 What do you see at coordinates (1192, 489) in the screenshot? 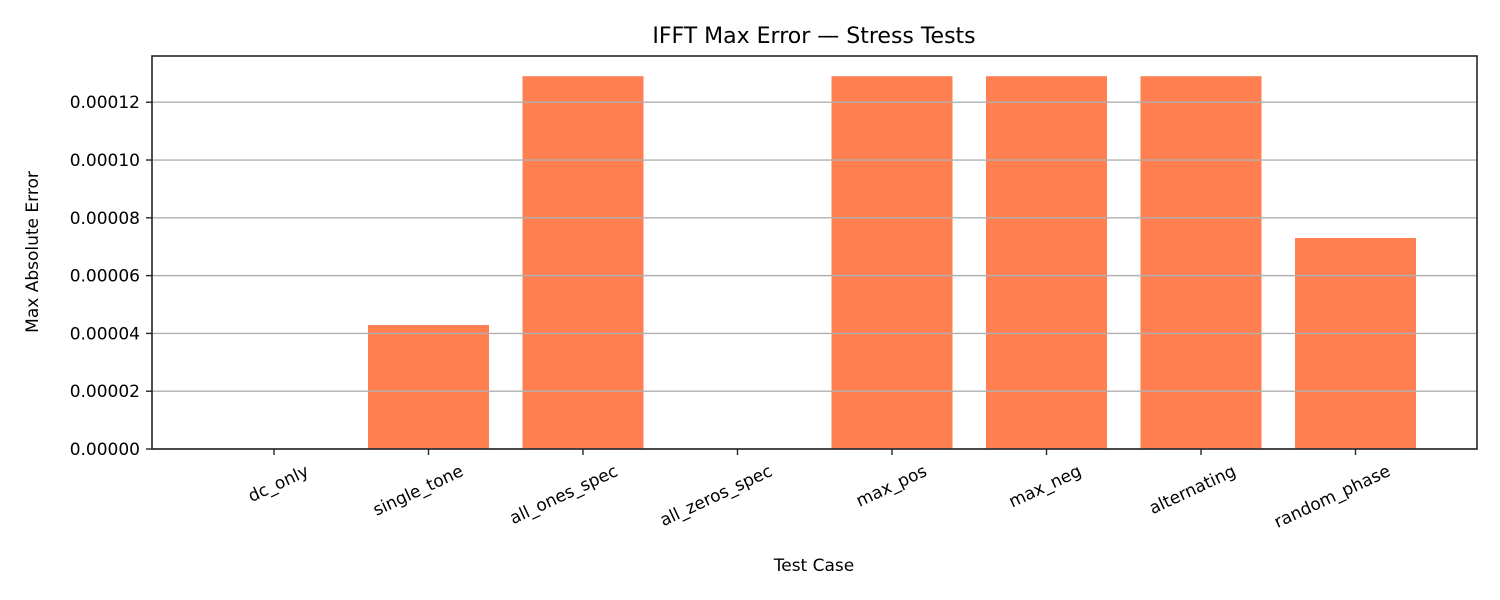
I see `x-tick-label: alternating` at bounding box center [1192, 489].